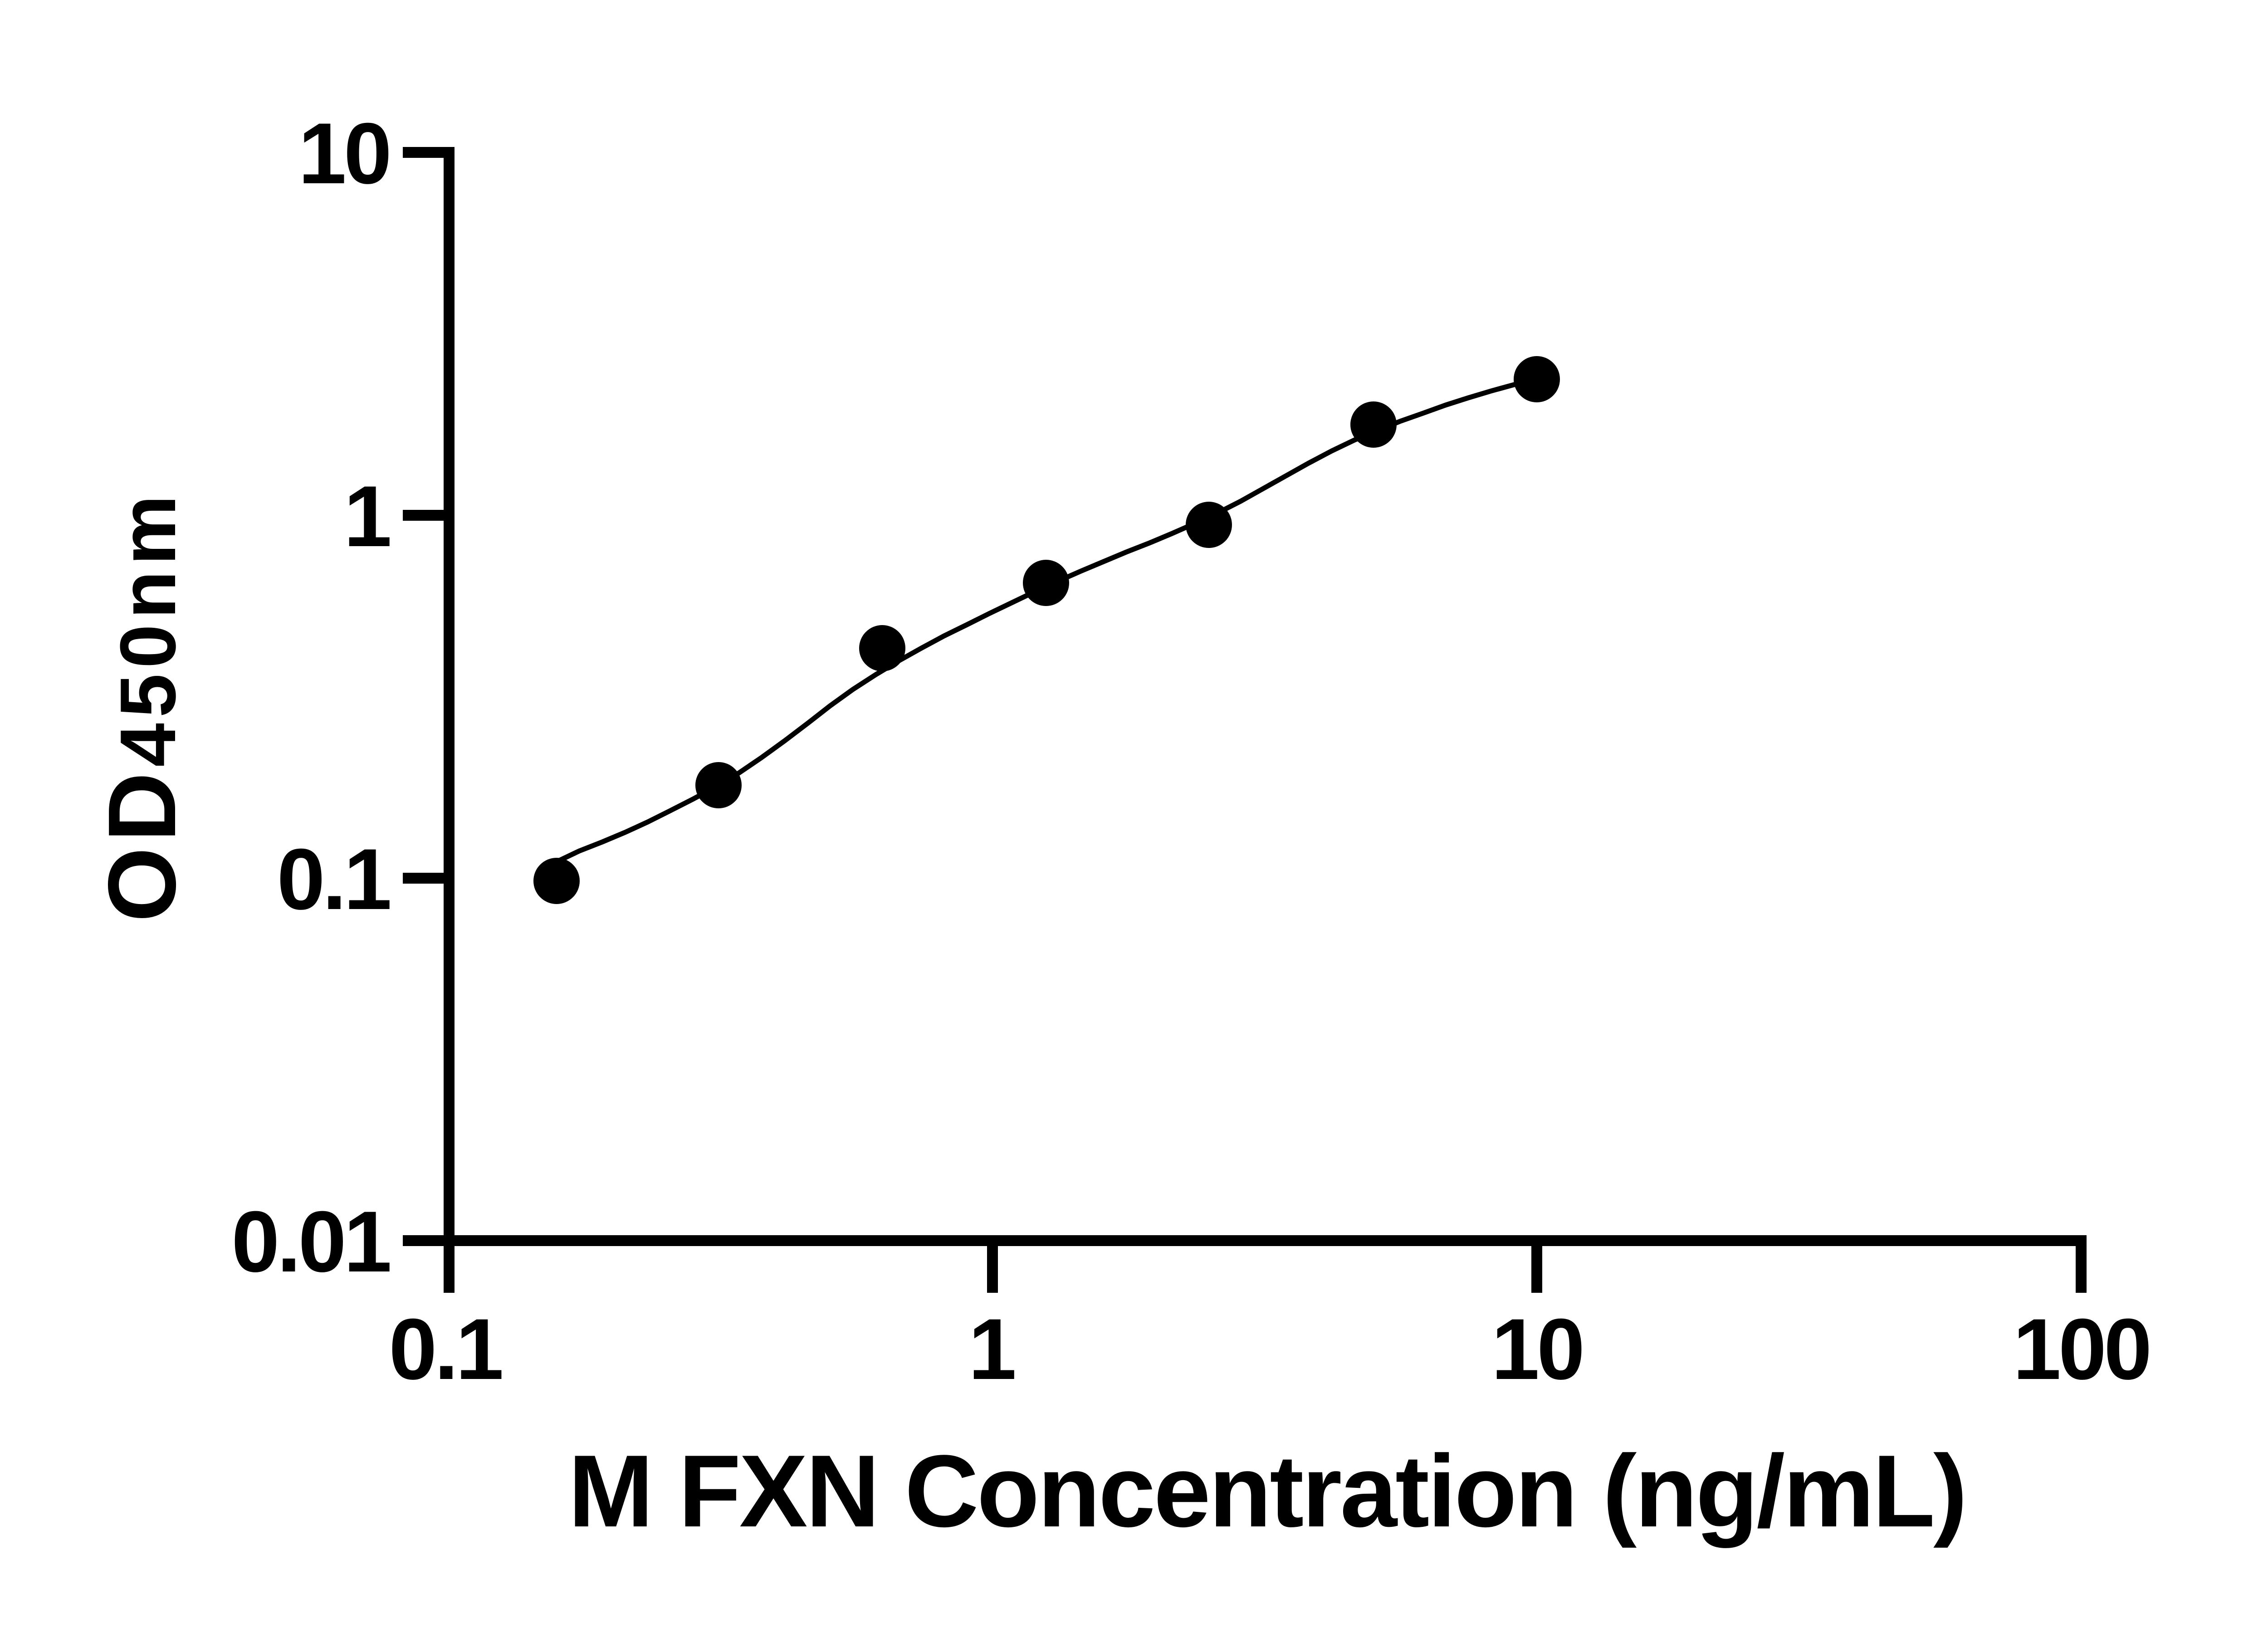 This screenshot has height=1633, width=2268. I want to click on svg-text: M FXN Concentration (ng/mL), so click(1267, 1490).